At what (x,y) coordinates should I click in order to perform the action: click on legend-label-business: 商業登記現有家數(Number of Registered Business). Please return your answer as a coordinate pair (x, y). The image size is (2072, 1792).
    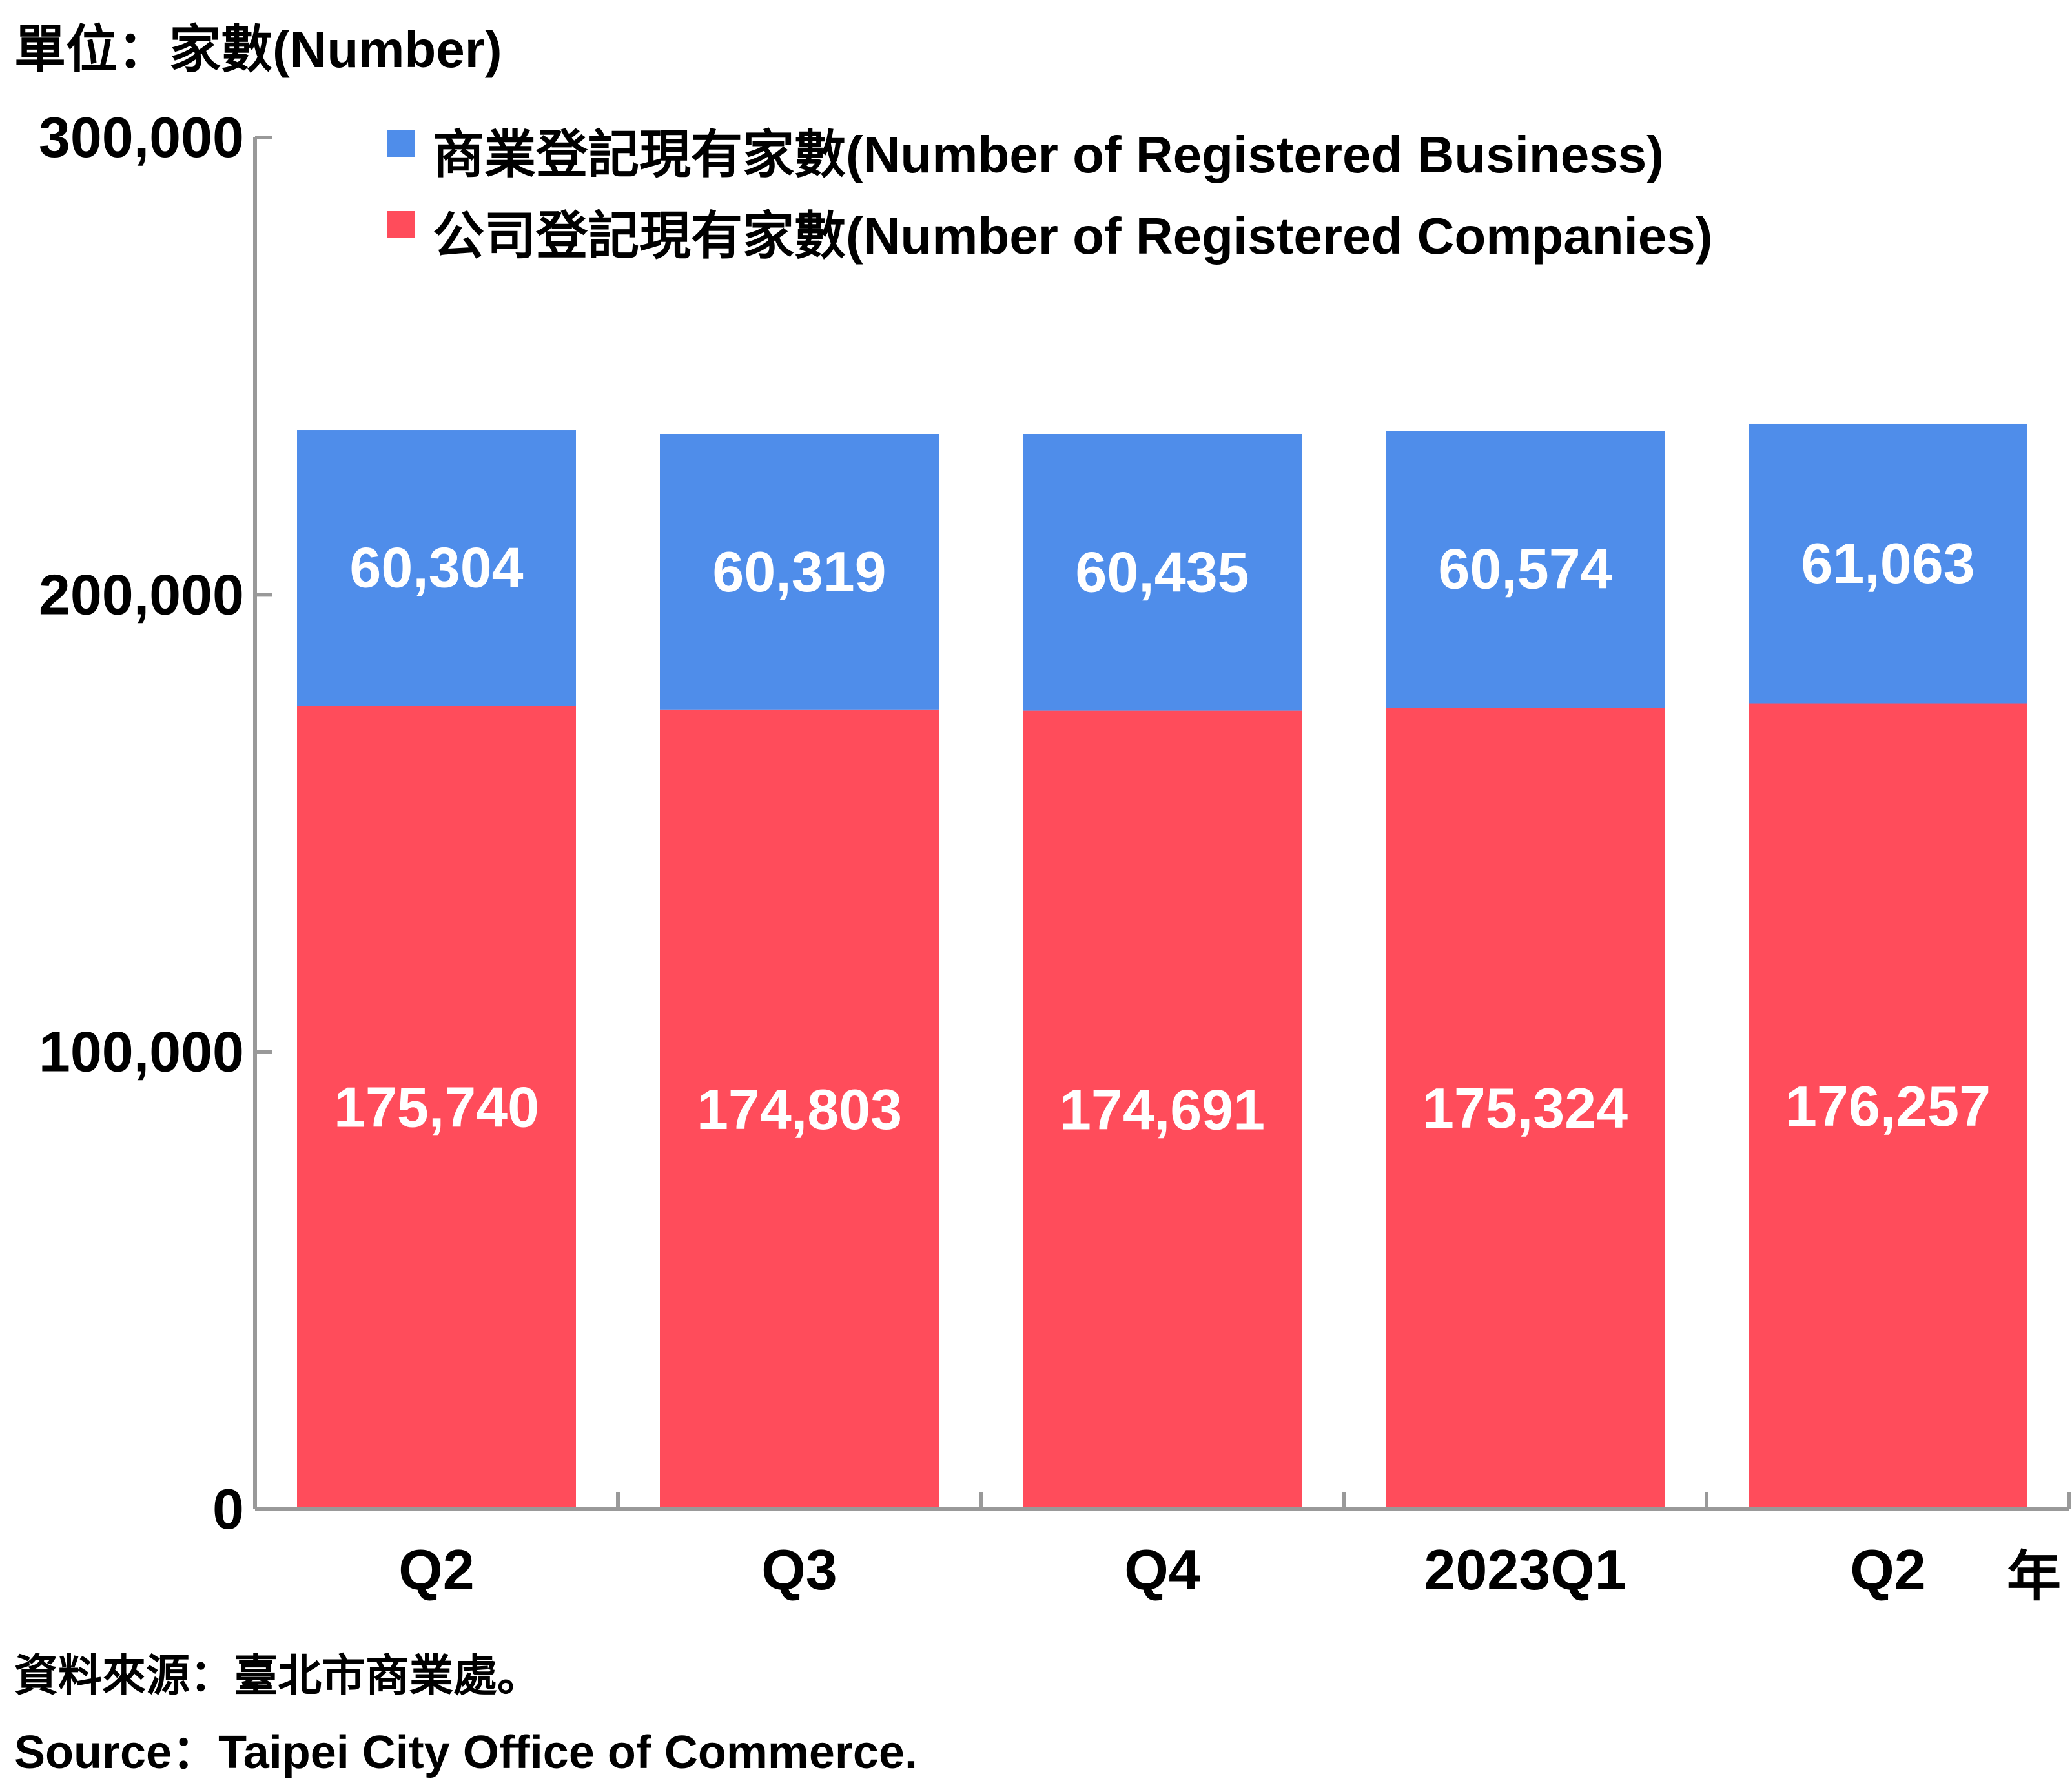
    Looking at the image, I should click on (1048, 154).